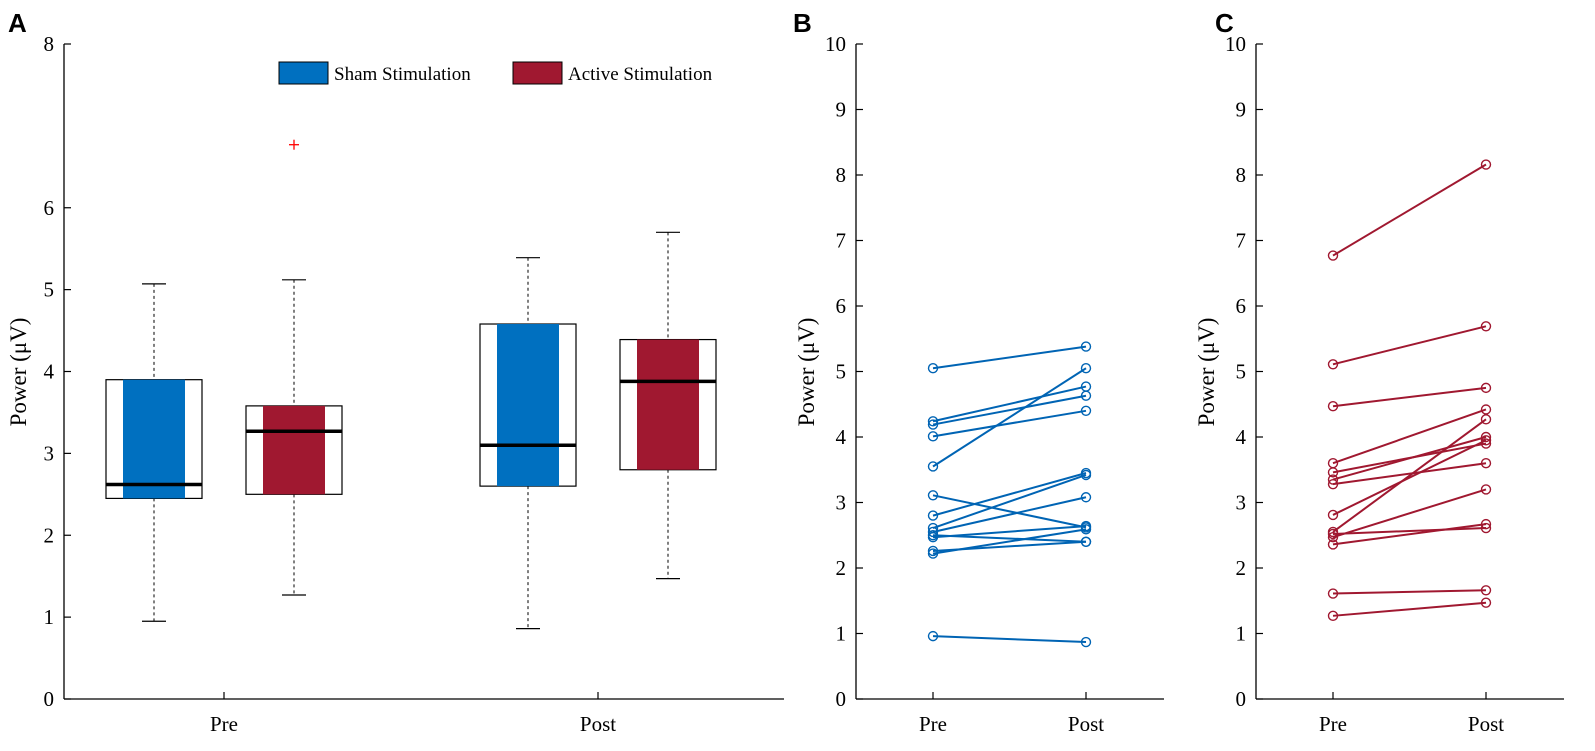 This screenshot has height=751, width=1595. I want to click on panel-label-c: C, so click(1224, 23).